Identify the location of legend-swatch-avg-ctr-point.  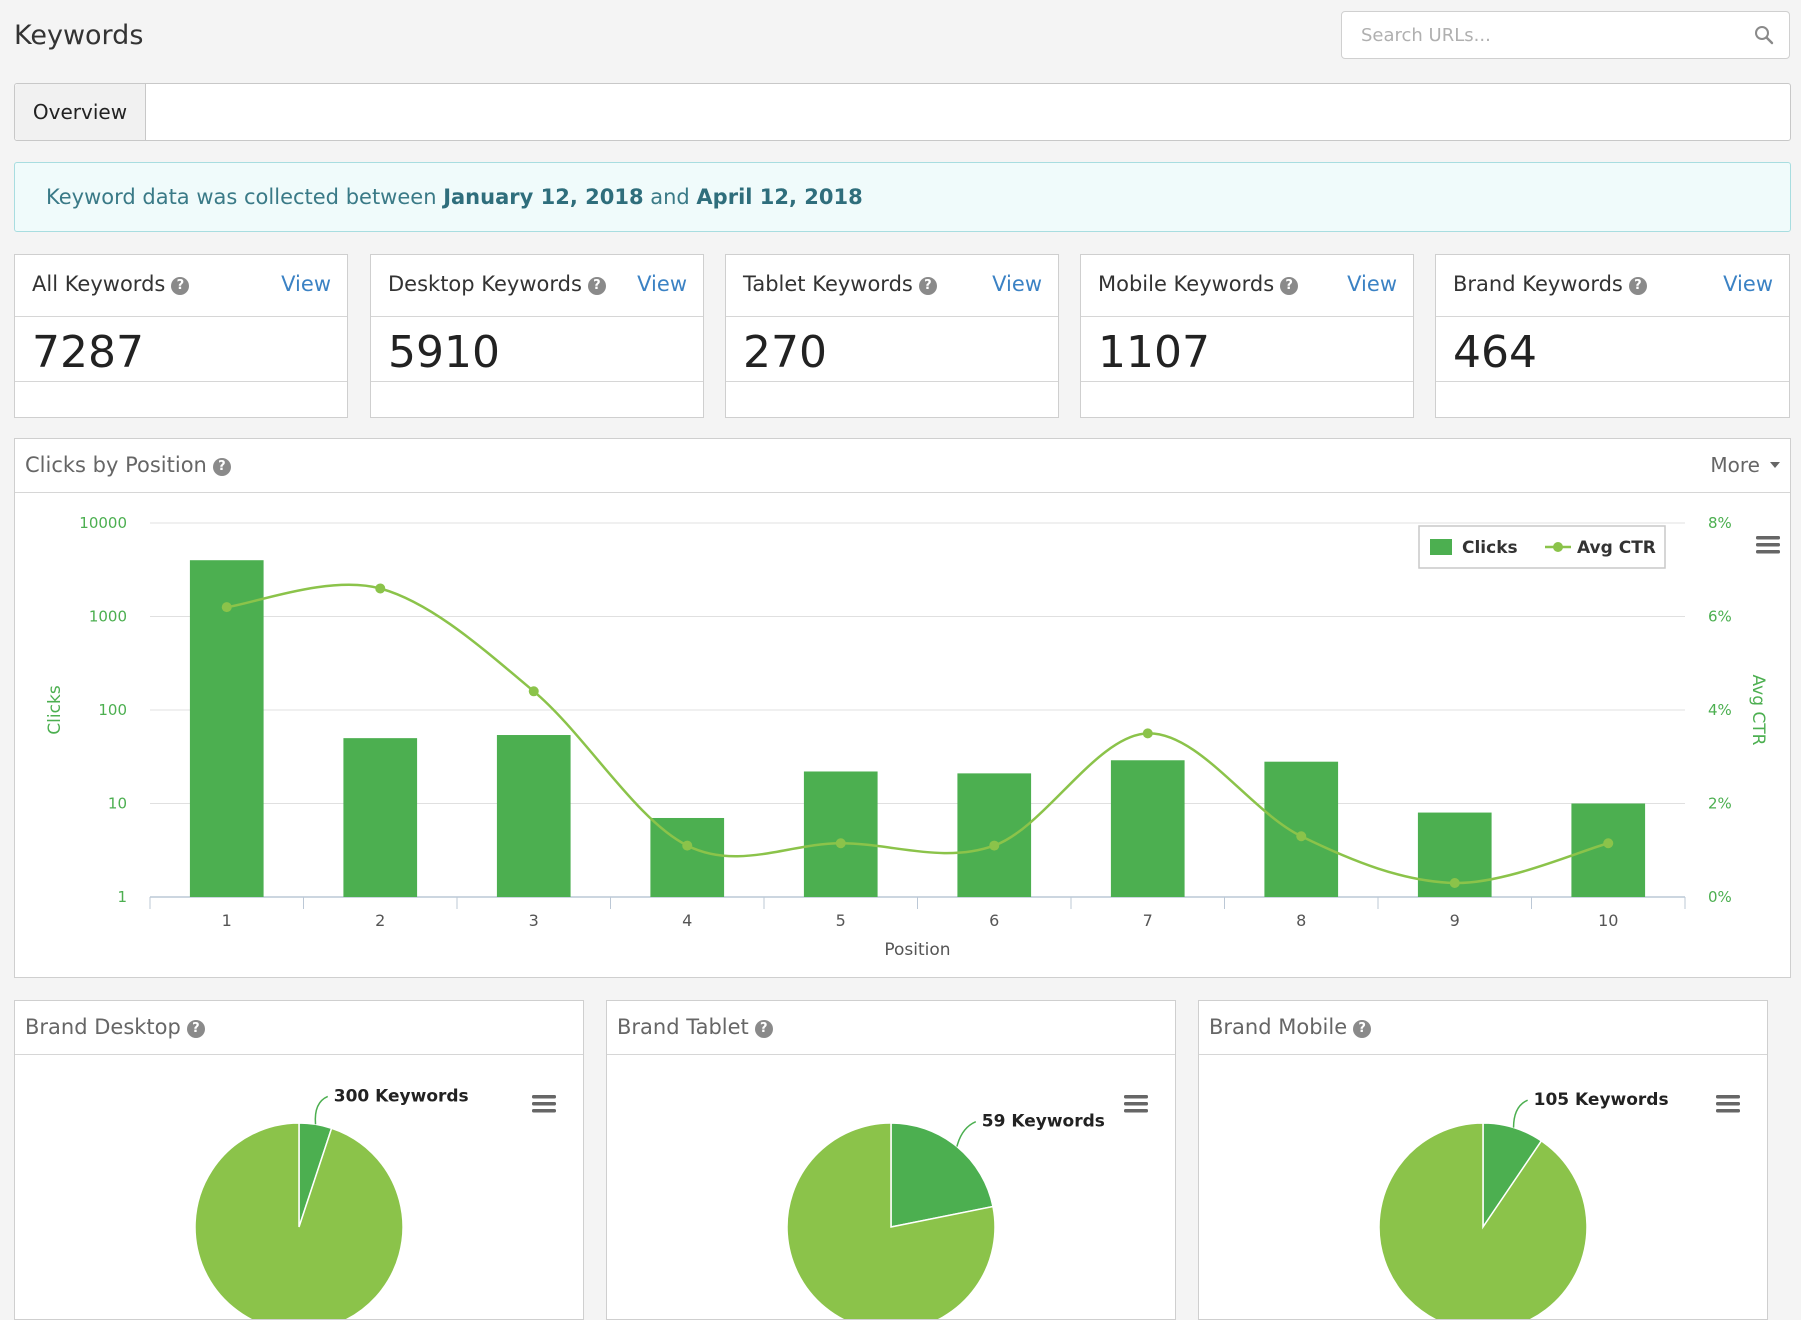
(1558, 547).